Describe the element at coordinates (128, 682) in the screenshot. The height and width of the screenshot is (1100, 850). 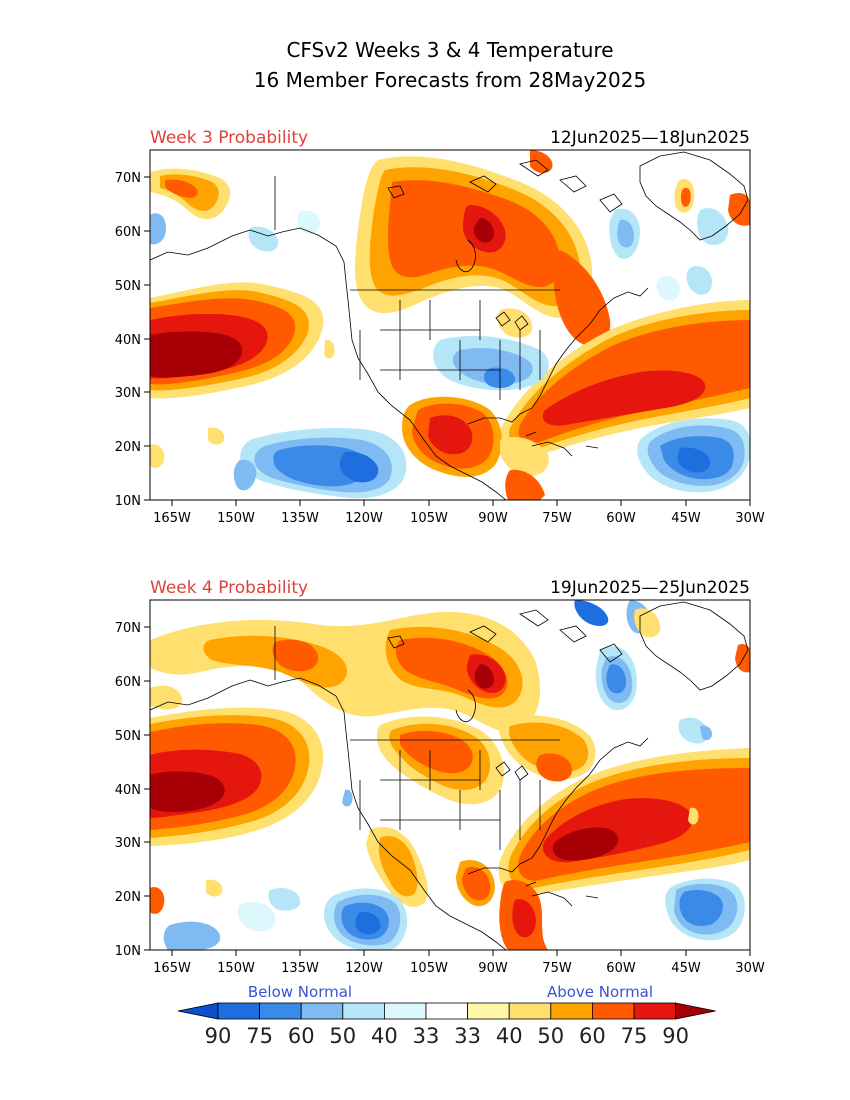
I see `week4-ytick: 60N` at that location.